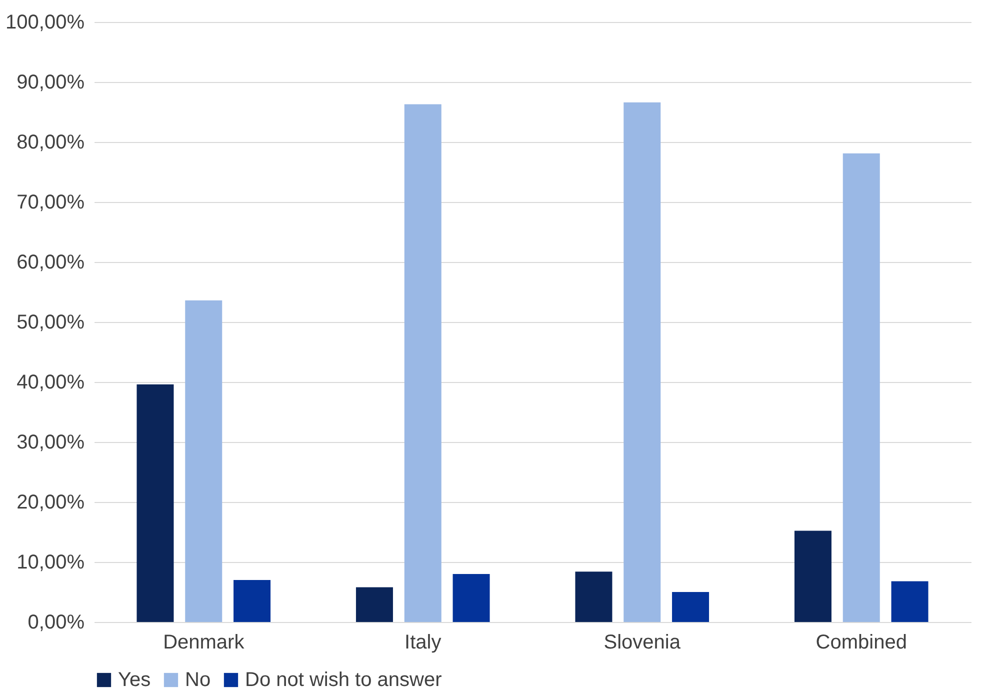 This screenshot has width=981, height=695. Describe the element at coordinates (198, 680) in the screenshot. I see `legend-label: No` at that location.